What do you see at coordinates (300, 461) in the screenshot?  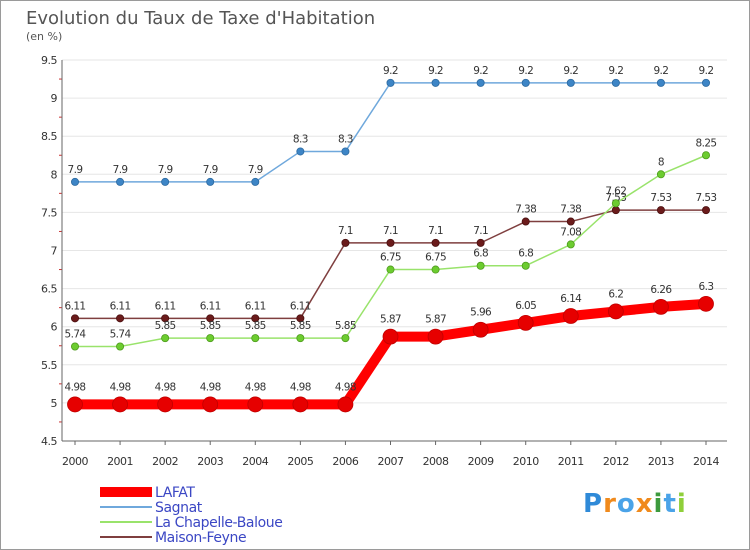 I see `x-tick-label: 2005` at bounding box center [300, 461].